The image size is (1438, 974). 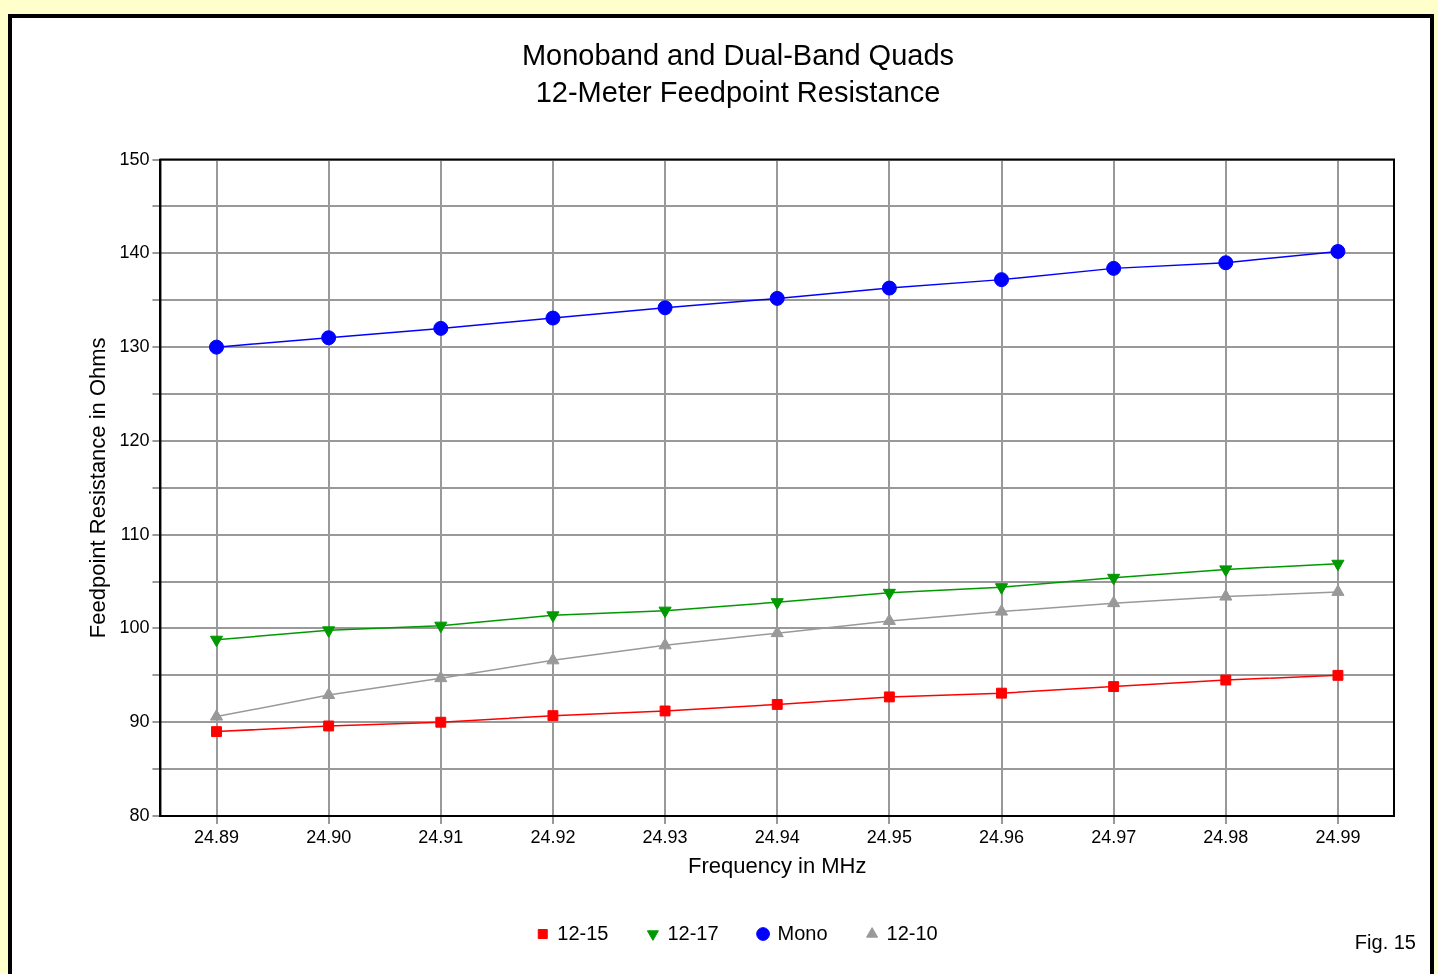 I want to click on legend-label: 12-10, so click(x=912, y=932).